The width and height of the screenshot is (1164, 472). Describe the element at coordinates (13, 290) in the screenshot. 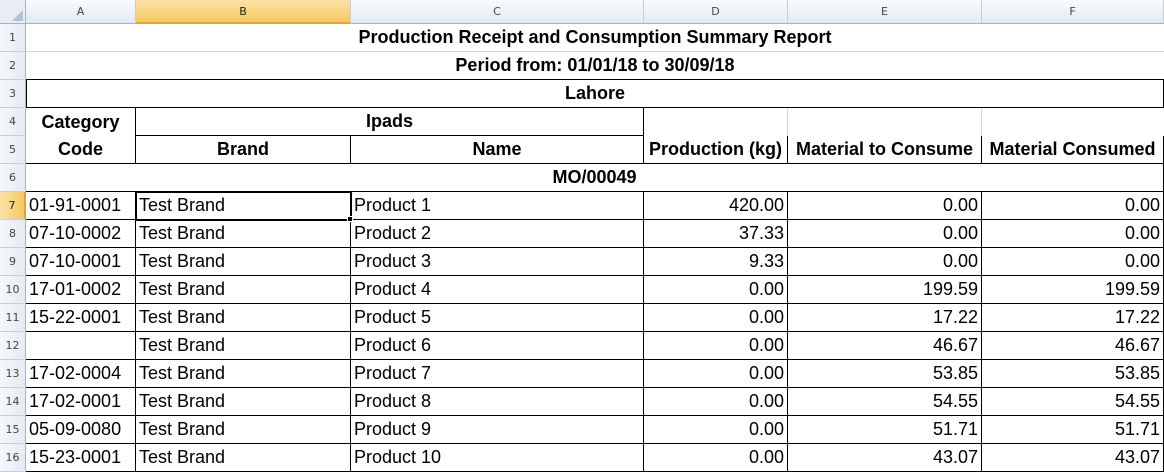

I see `row-header-10: 10` at that location.